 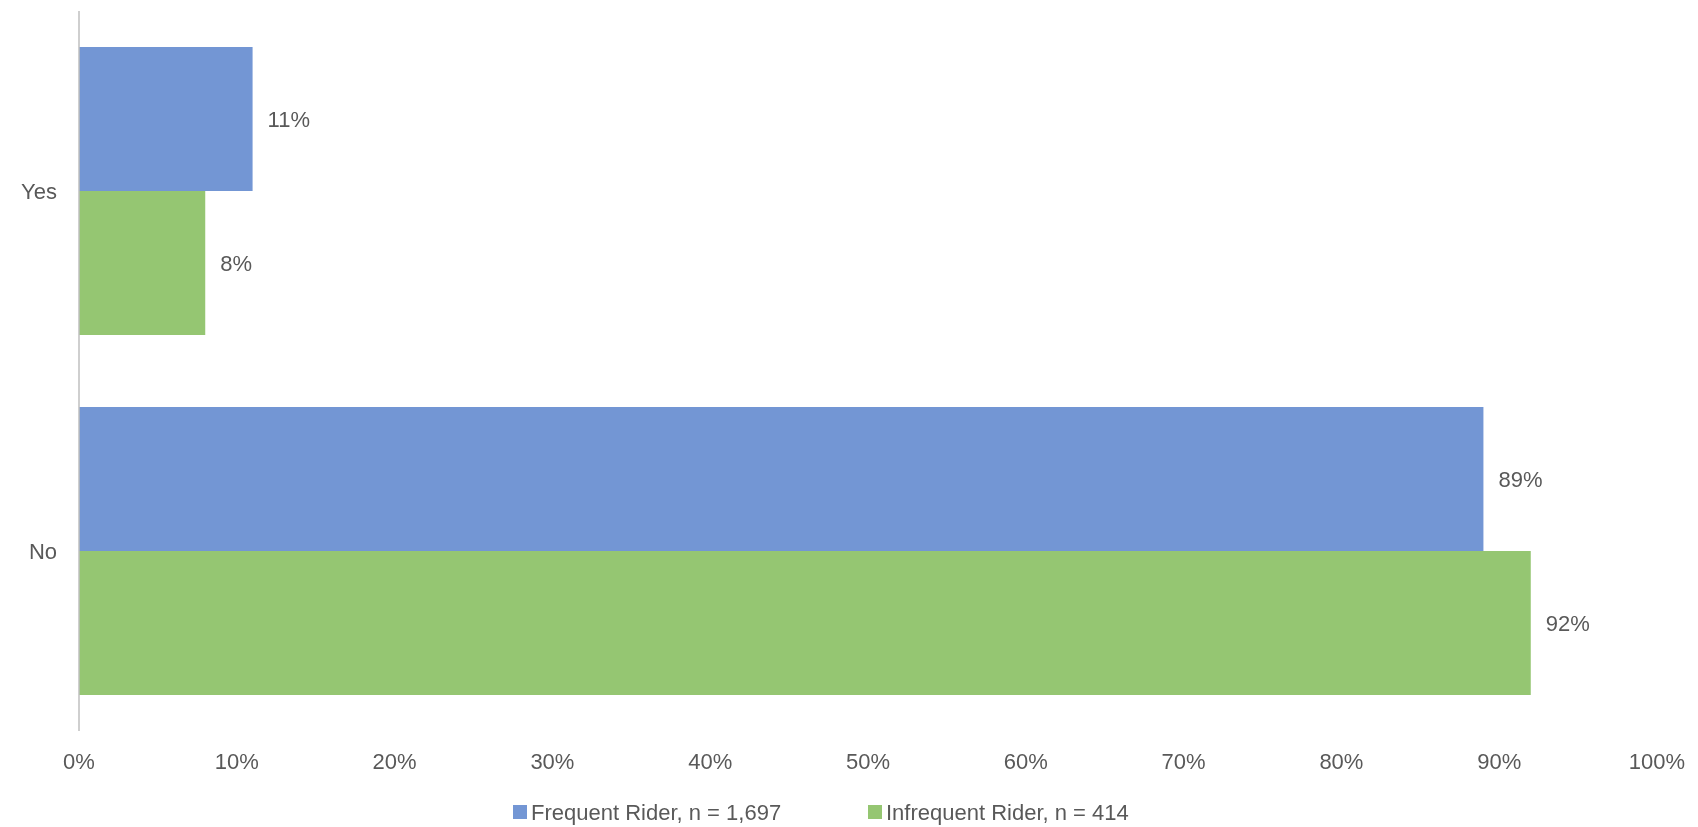 What do you see at coordinates (1520, 479) in the screenshot?
I see `data-label: 89%` at bounding box center [1520, 479].